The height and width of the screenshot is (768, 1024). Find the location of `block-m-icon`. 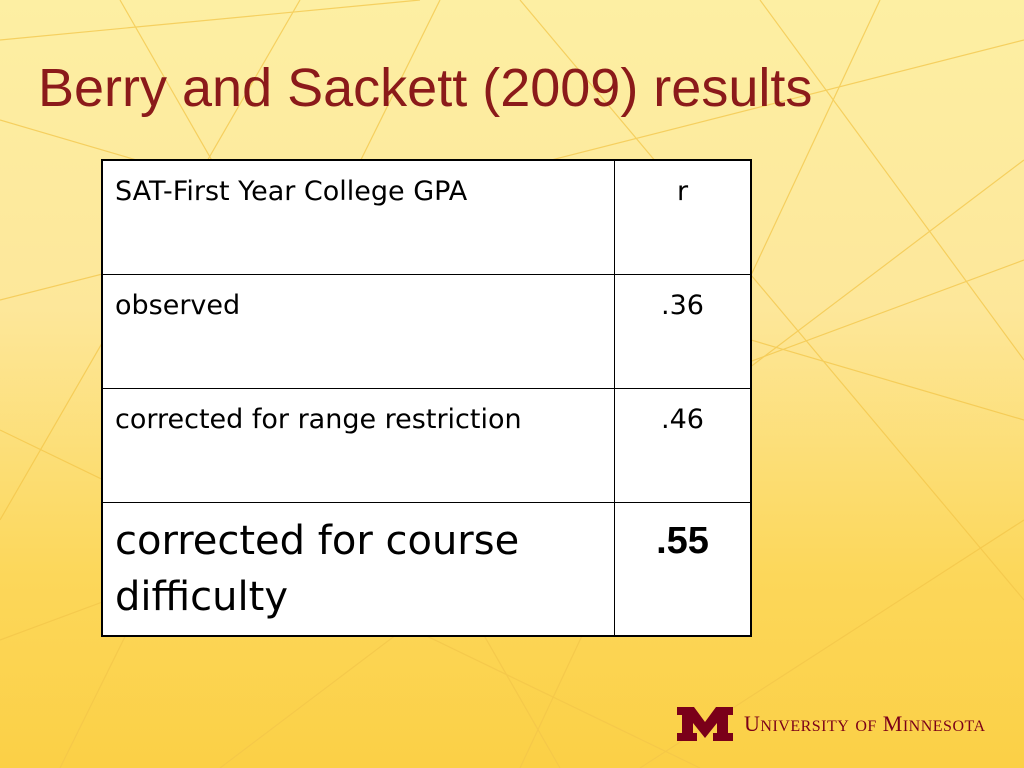

block-m-icon is located at coordinates (705, 724).